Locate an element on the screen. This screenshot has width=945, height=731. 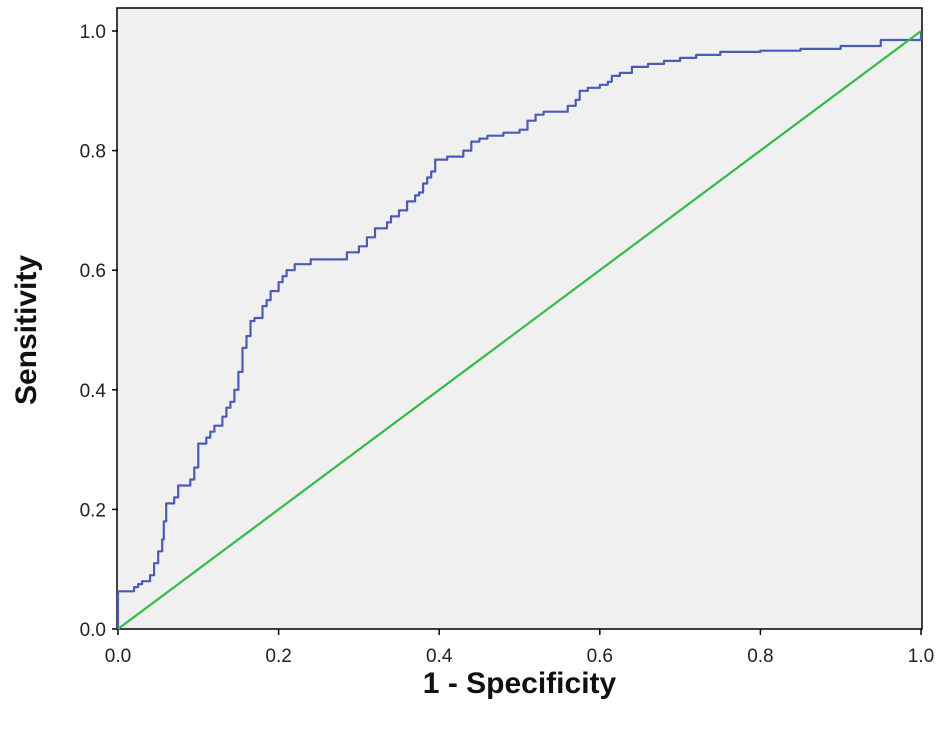
x-tick-label: 0.4 is located at coordinates (439, 656).